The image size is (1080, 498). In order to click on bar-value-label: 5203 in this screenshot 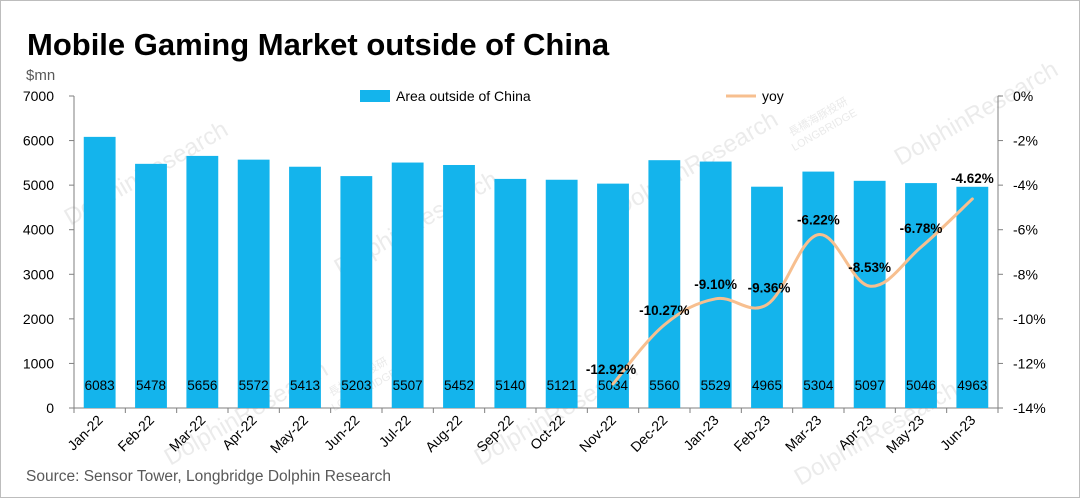, I will do `click(356, 385)`.